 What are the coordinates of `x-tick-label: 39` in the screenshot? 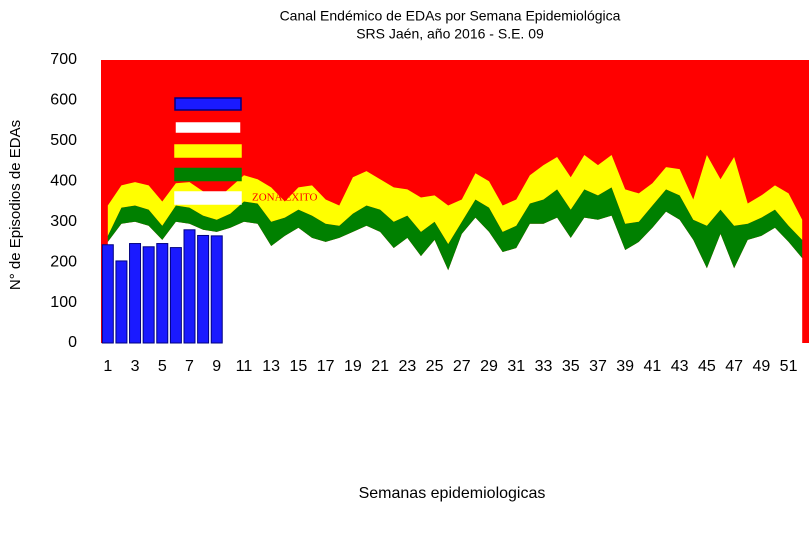 It's located at (625, 366).